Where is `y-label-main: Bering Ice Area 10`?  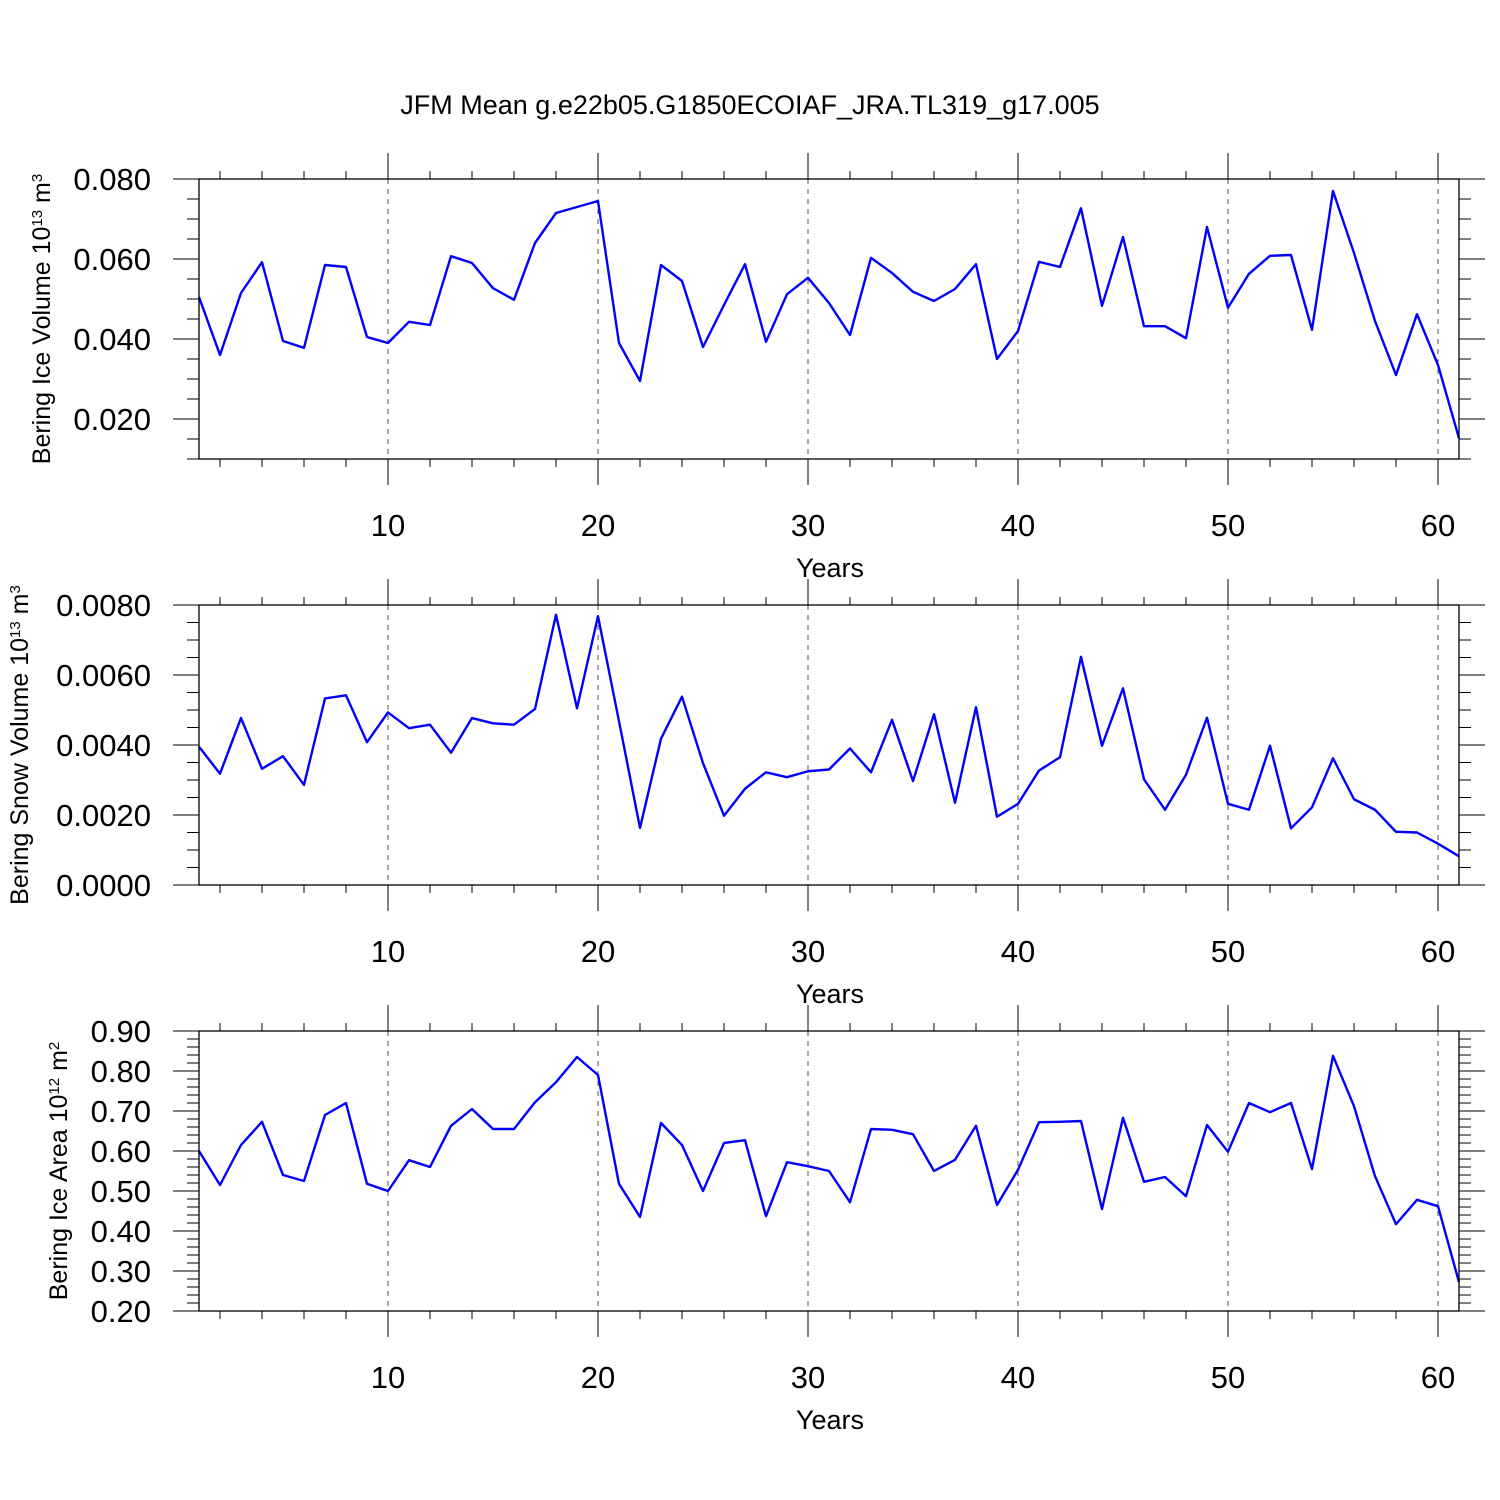
y-label-main: Bering Ice Area 10 is located at coordinates (59, 1198).